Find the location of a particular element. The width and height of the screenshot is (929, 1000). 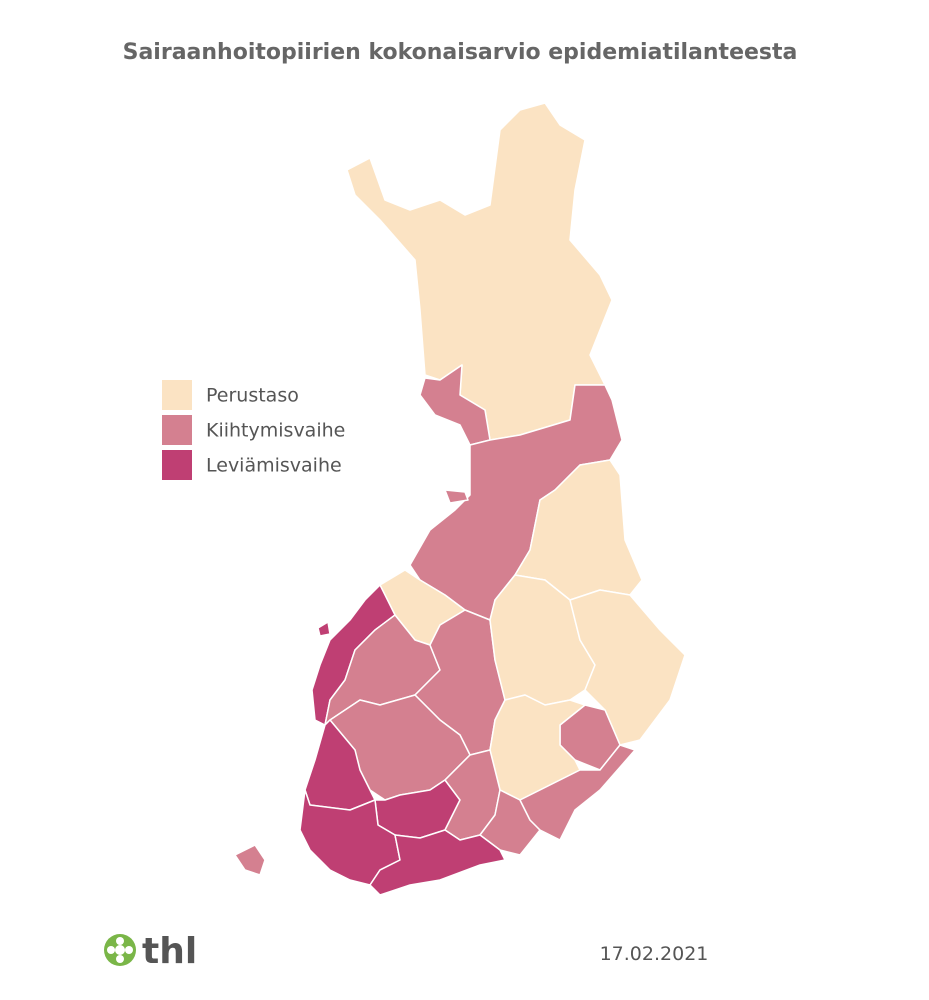

date: 17.02.2021 is located at coordinates (654, 954).